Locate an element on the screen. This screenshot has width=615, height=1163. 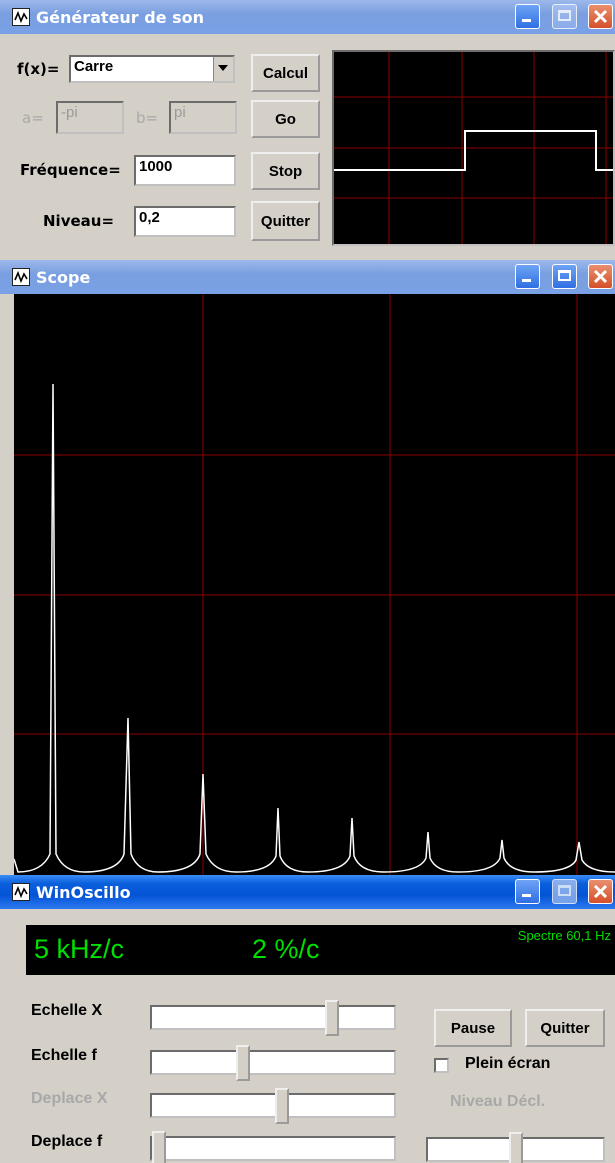
b-field: pi is located at coordinates (203, 117).